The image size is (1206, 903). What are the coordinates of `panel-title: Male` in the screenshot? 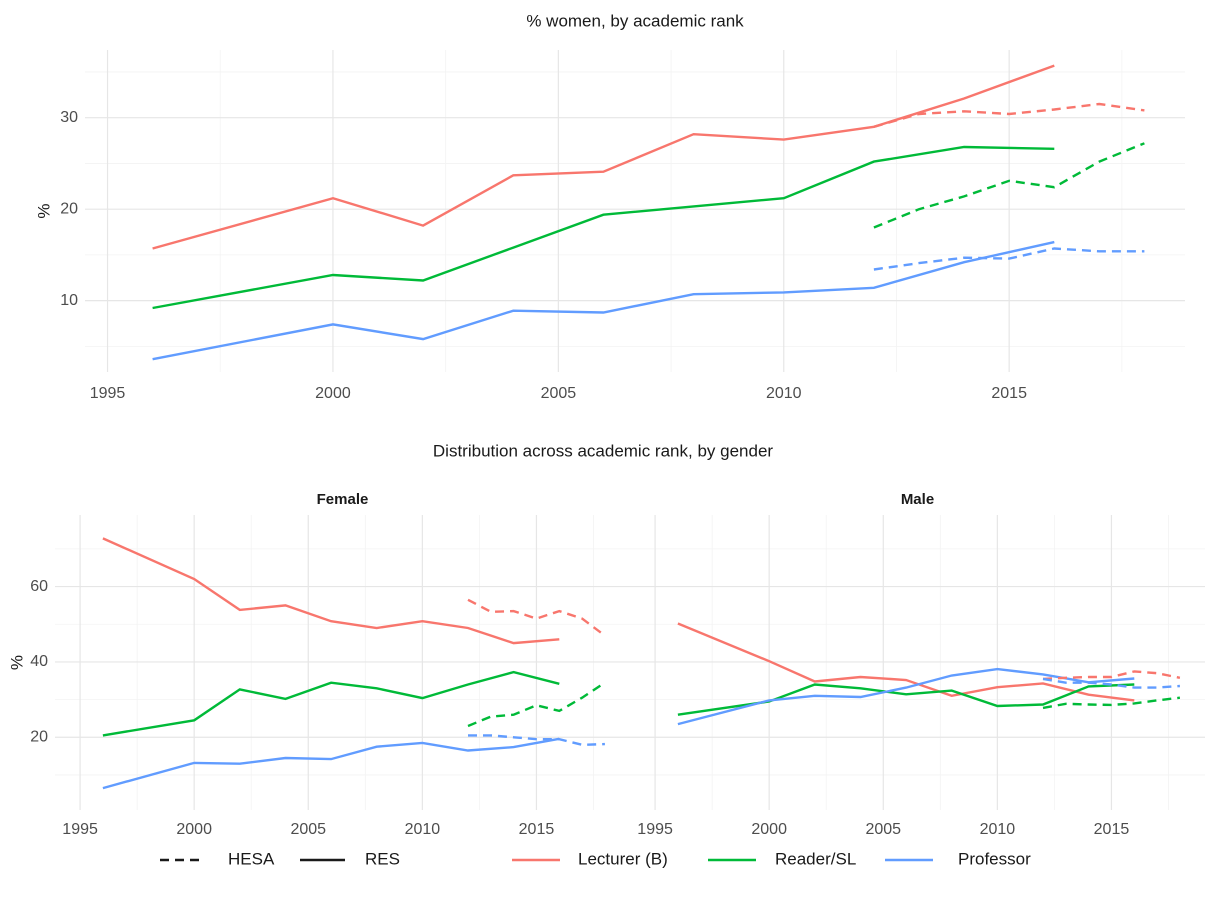 It's located at (917, 499).